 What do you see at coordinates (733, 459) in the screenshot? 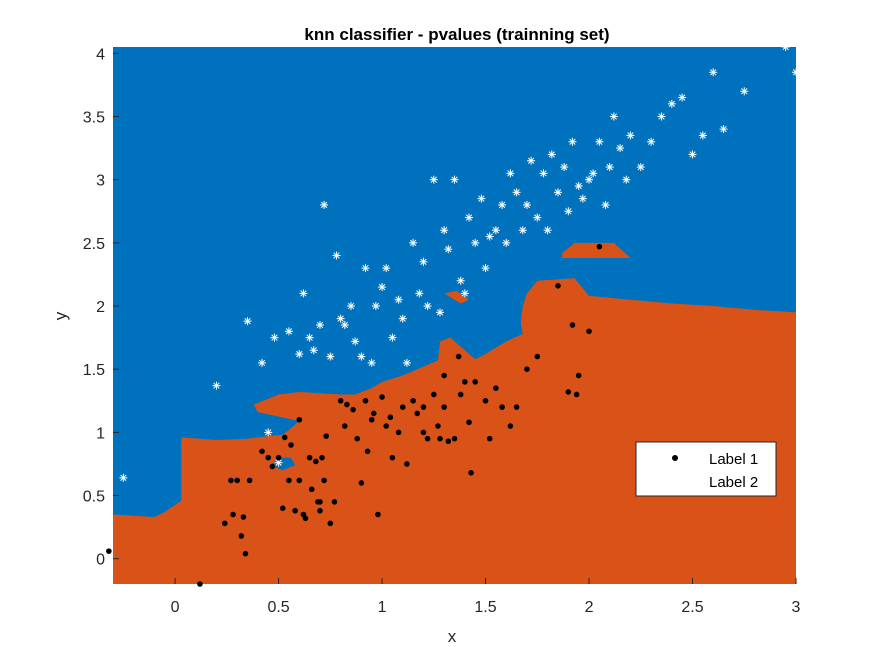
I see `legend-label-1: Label 1` at bounding box center [733, 459].